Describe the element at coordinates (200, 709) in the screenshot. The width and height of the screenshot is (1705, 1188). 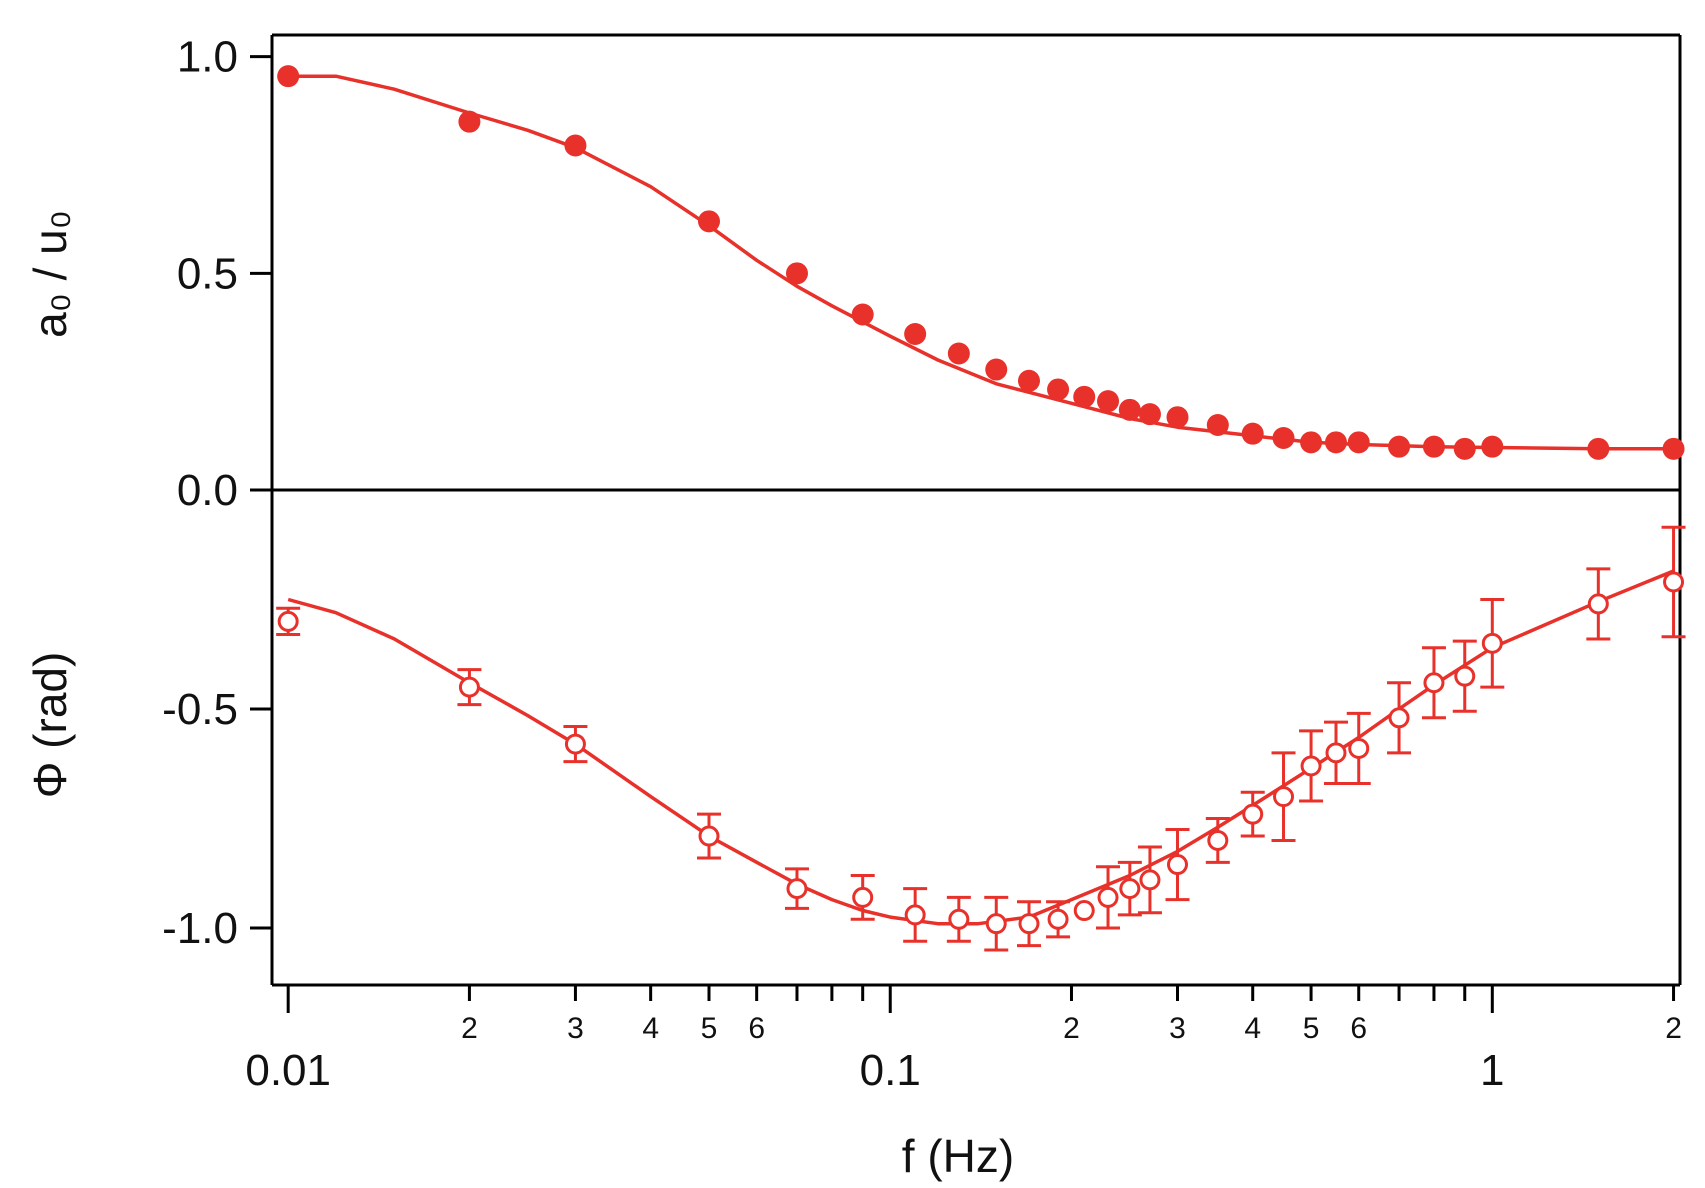
I see `y-tick-label-phase: -0.5` at that location.